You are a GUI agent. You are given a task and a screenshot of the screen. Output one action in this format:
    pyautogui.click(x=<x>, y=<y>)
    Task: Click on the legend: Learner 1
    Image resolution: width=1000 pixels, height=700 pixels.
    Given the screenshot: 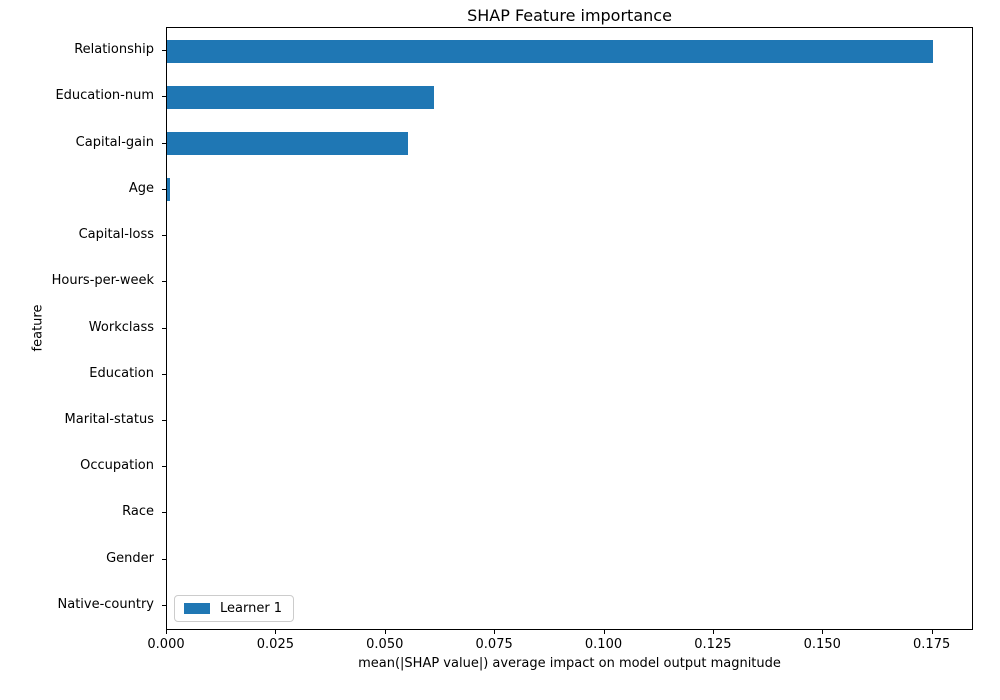 What is the action you would take?
    pyautogui.click(x=234, y=608)
    